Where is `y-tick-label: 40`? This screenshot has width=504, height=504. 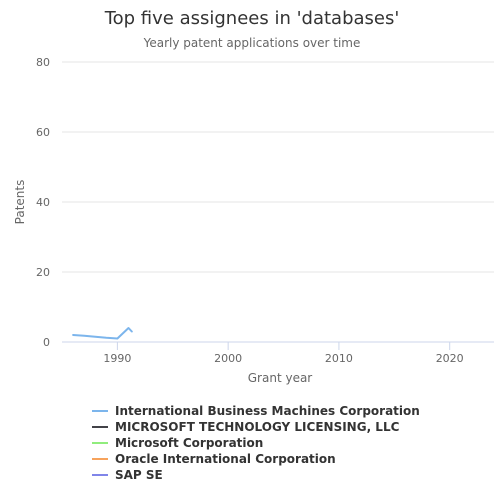 y-tick-label: 40 is located at coordinates (43, 202).